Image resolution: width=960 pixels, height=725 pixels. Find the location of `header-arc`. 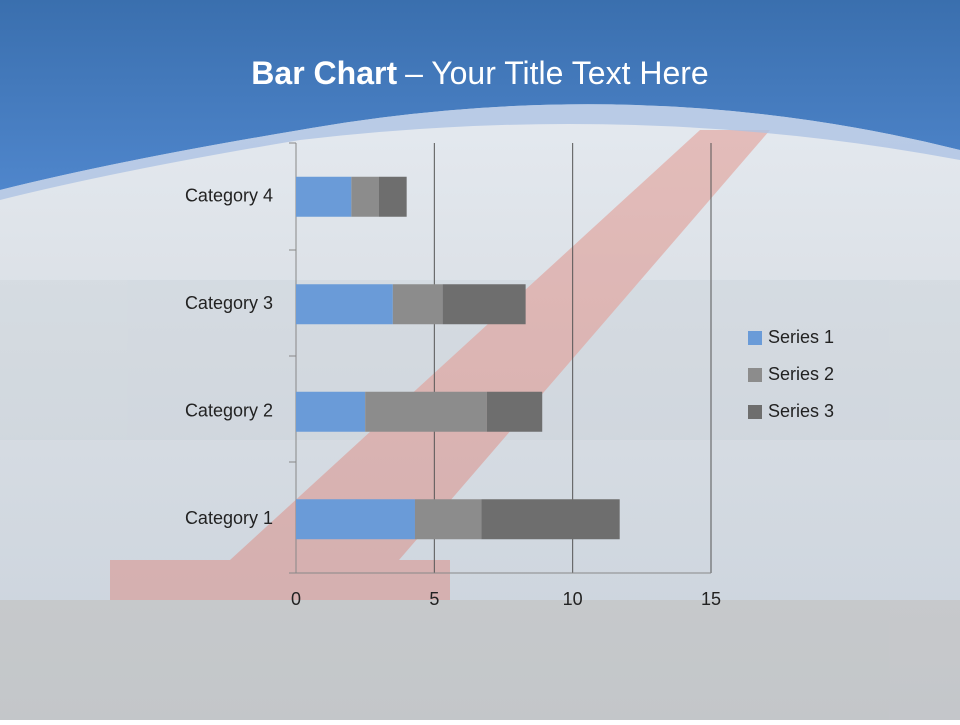

header-arc is located at coordinates (480, 152).